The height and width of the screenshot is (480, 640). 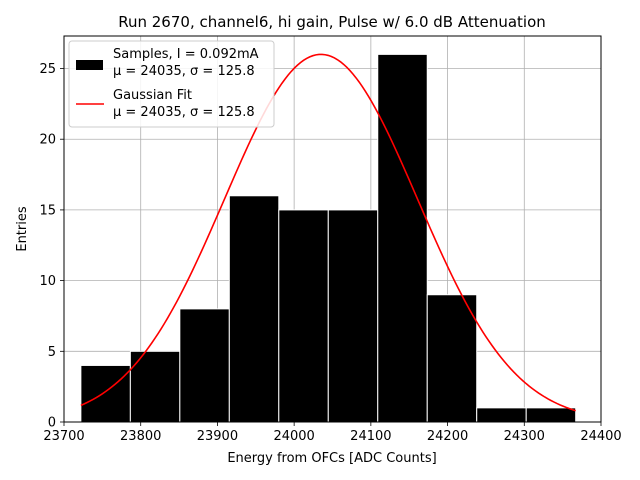 I want to click on x-tick-label: 24400, so click(x=600, y=436).